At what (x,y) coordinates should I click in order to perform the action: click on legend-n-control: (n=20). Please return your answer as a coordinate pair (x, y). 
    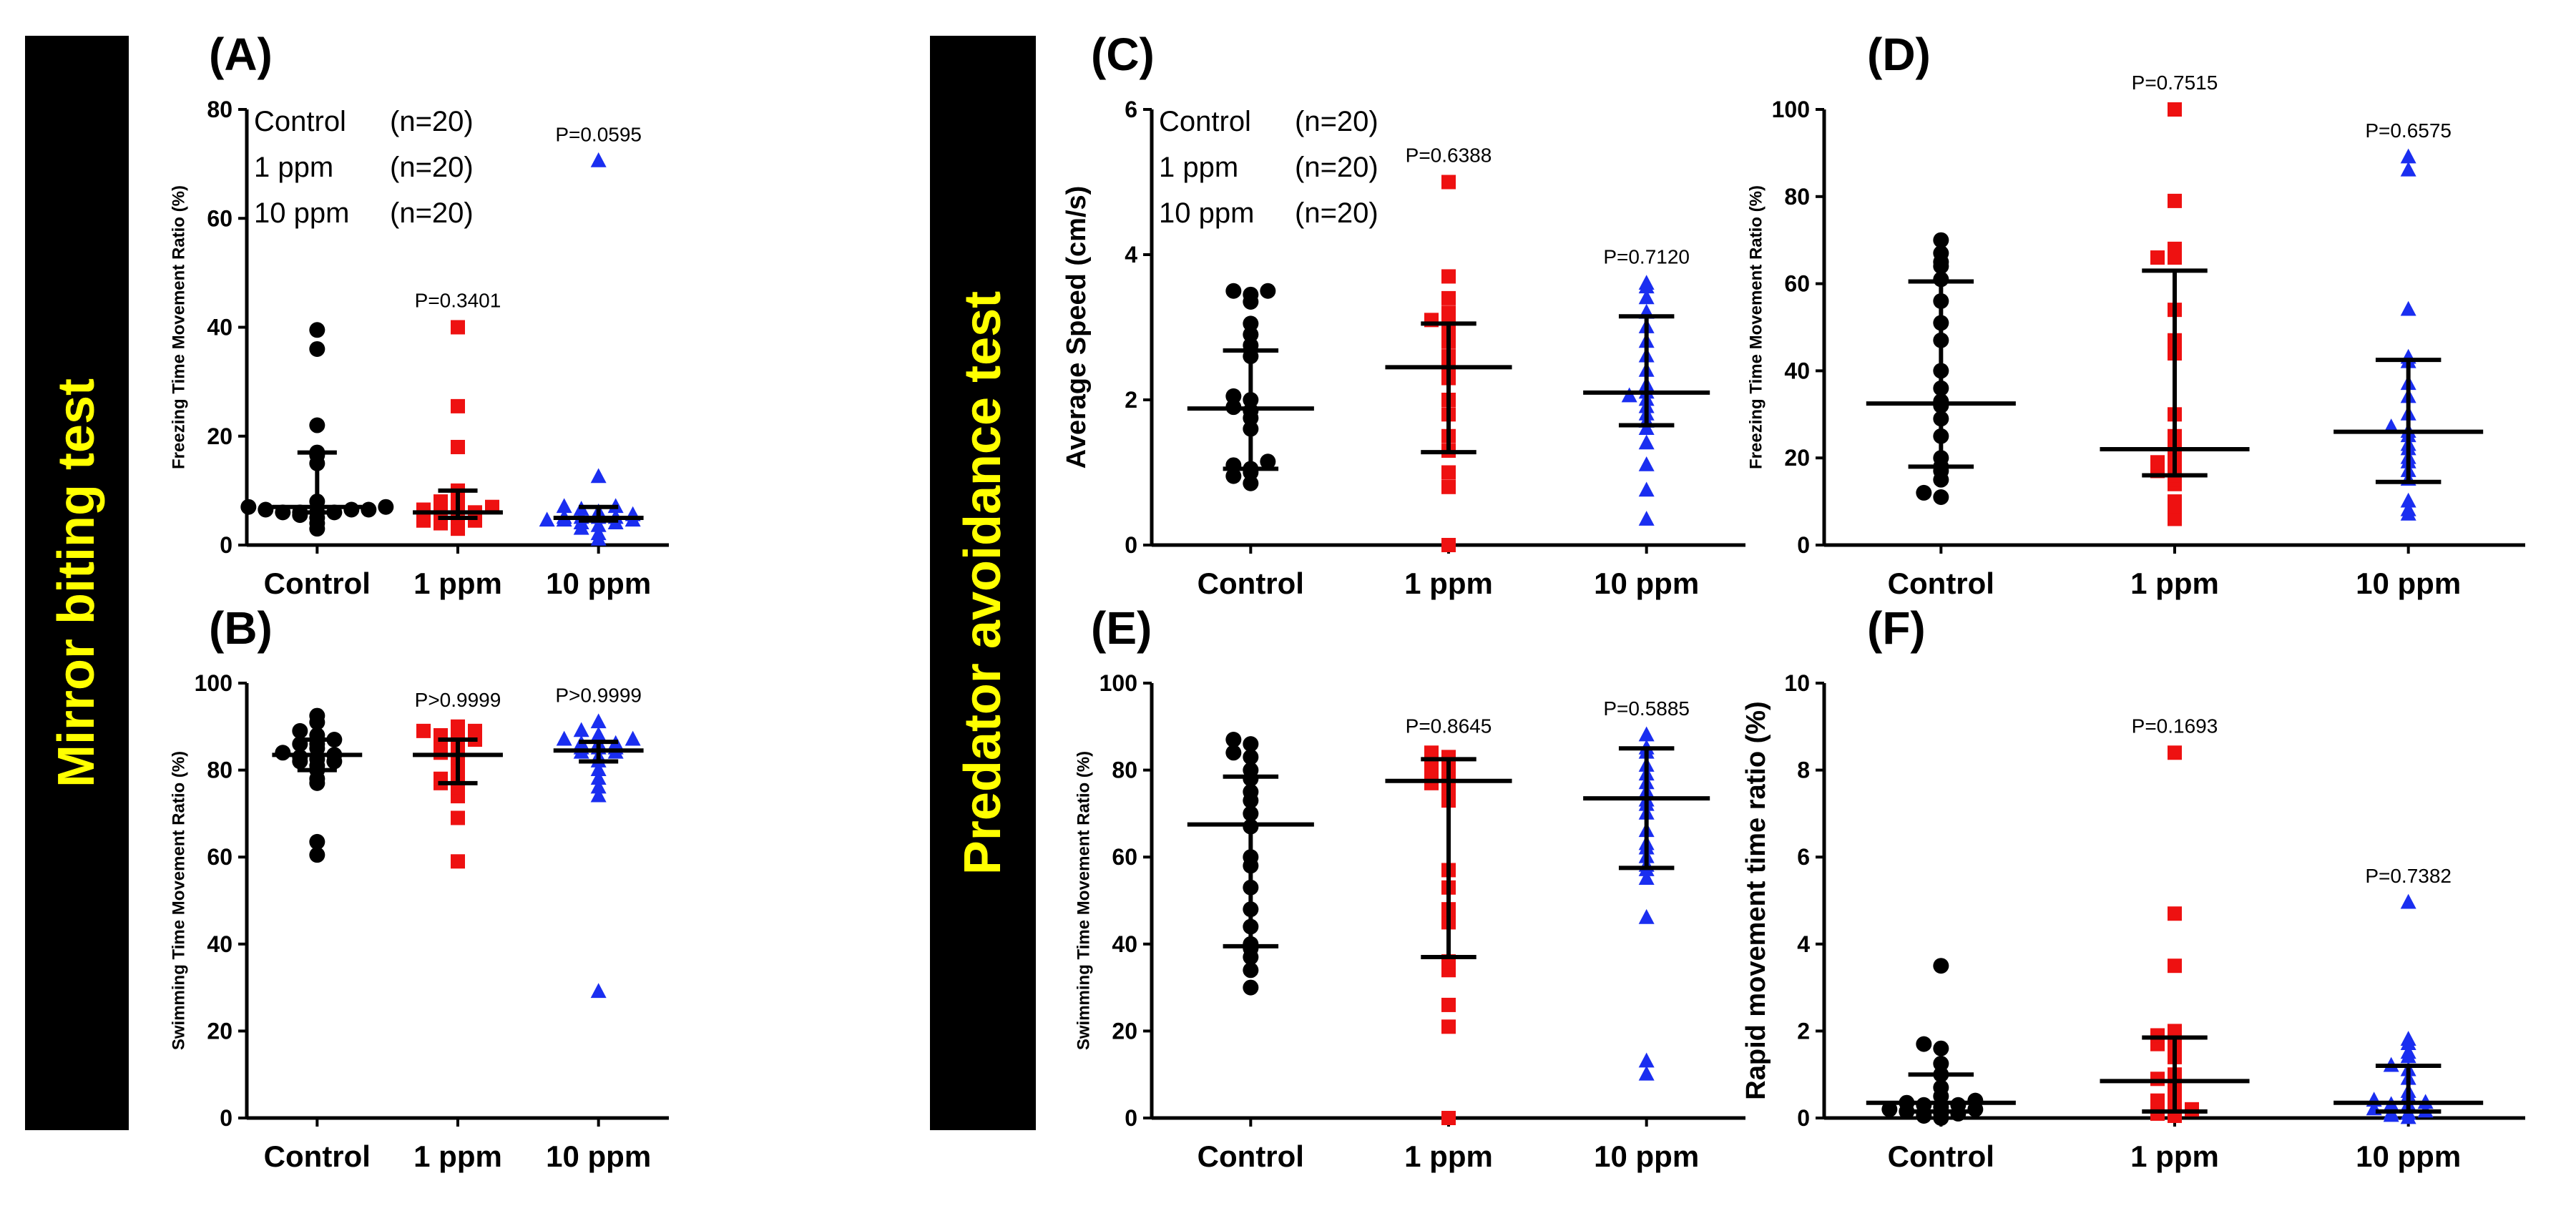
    Looking at the image, I should click on (432, 121).